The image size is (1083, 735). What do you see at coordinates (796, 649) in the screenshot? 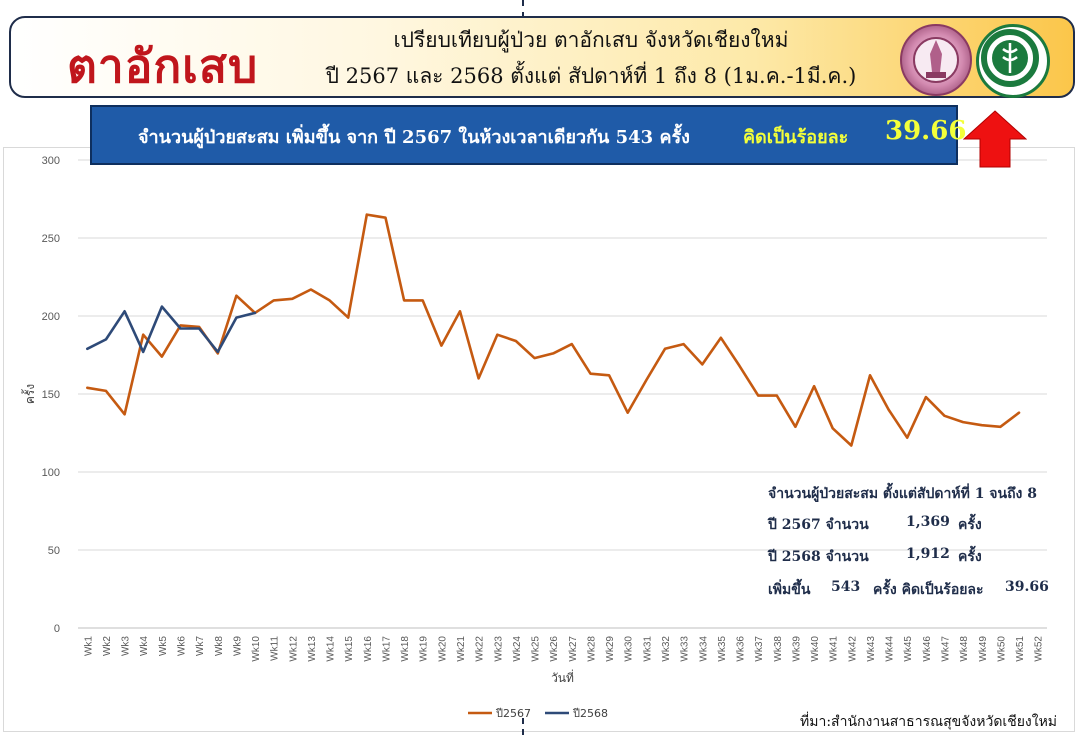
I see `x-tick-label: Wk39` at bounding box center [796, 649].